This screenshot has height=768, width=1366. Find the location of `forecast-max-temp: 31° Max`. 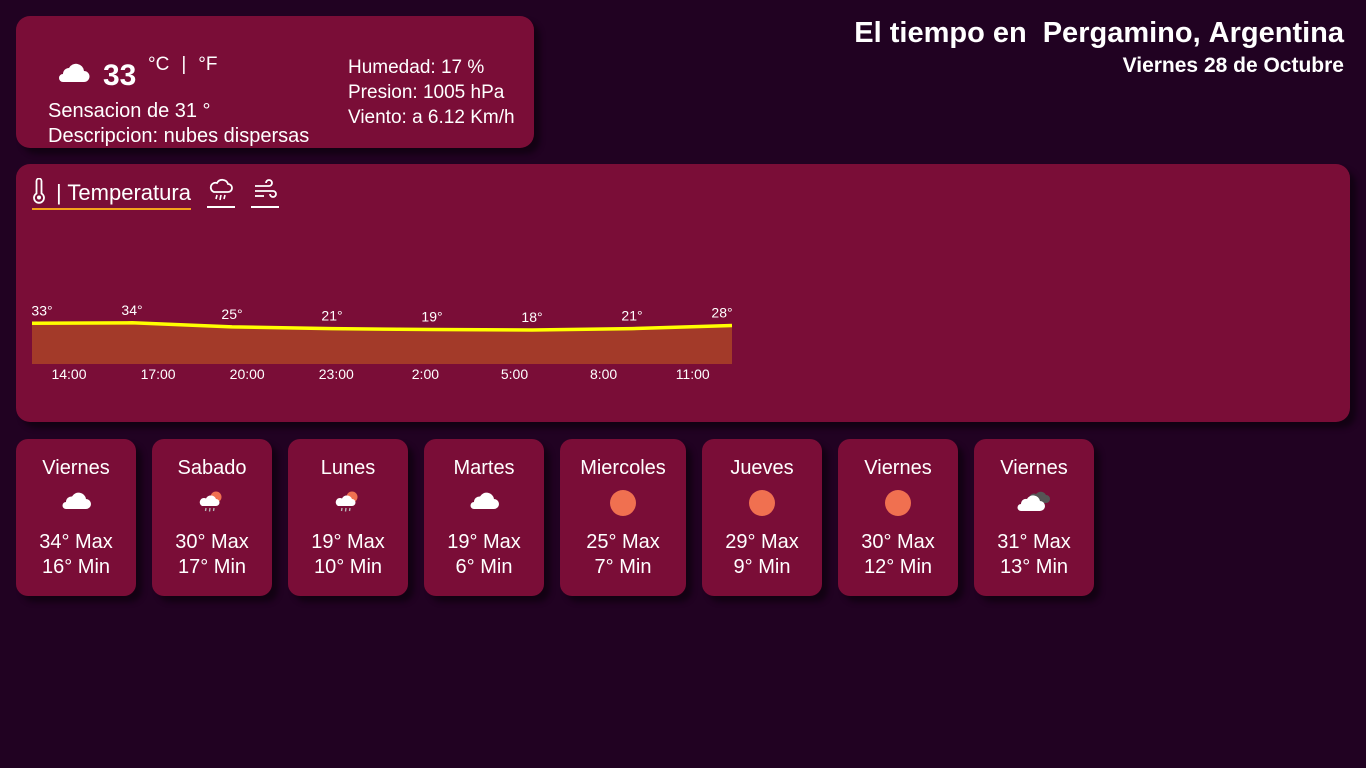

forecast-max-temp: 31° Max is located at coordinates (1034, 542).